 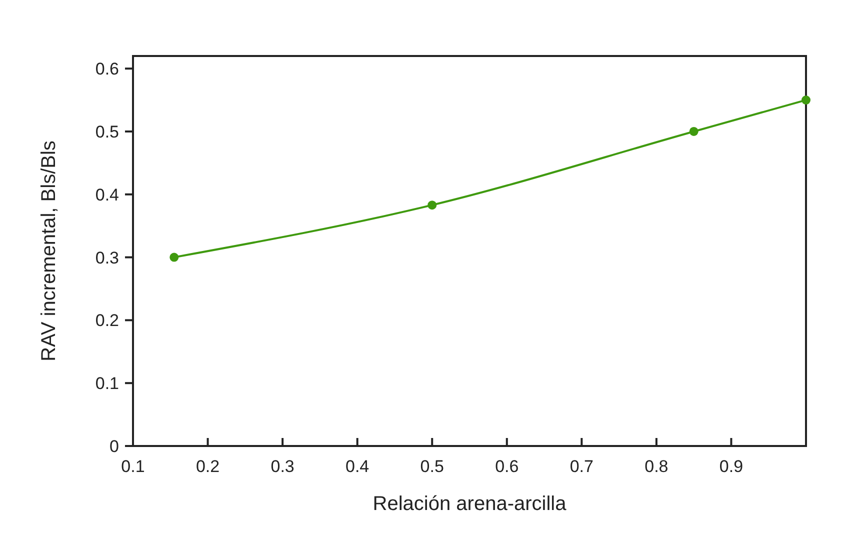 I want to click on y-tick-label: 0.4, so click(x=107, y=194).